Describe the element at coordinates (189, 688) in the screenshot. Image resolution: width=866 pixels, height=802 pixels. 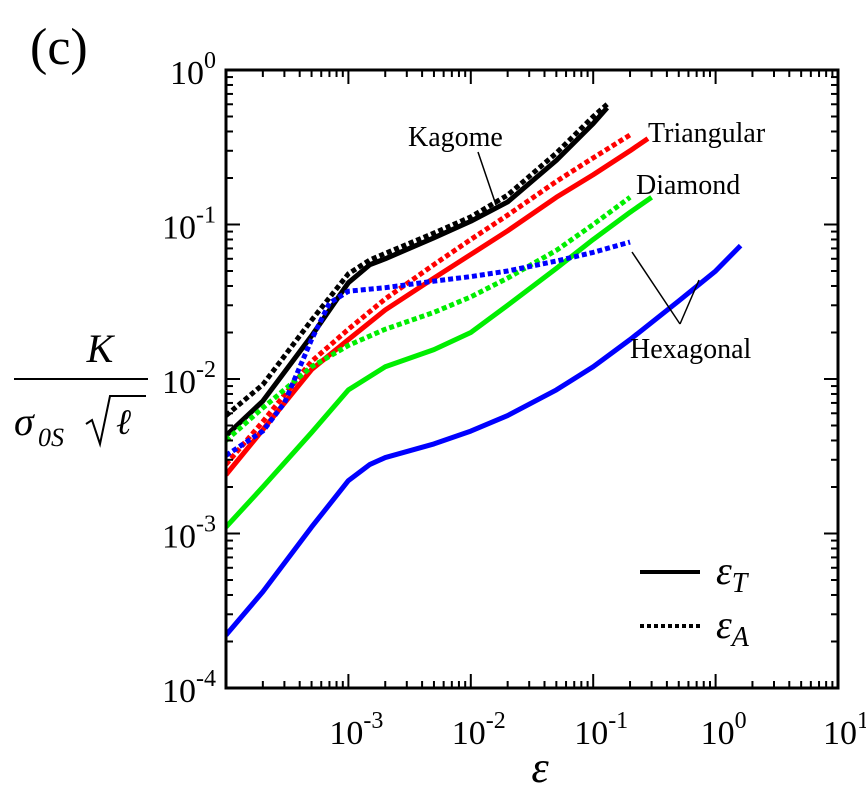
I see `y-tick-label: 10⁻⁴` at that location.